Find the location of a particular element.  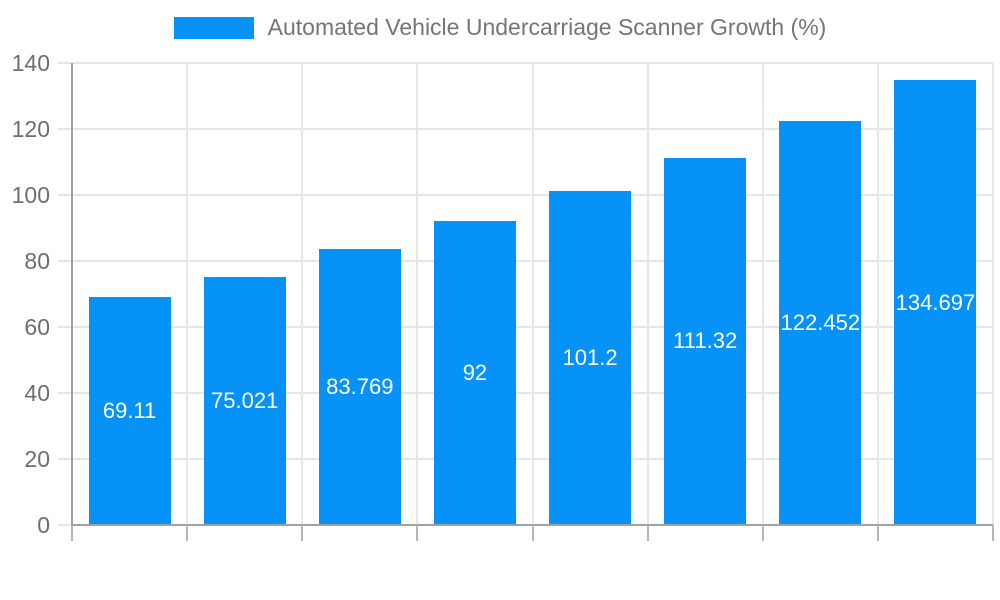

bar-value-label: 75.021 is located at coordinates (245, 401).